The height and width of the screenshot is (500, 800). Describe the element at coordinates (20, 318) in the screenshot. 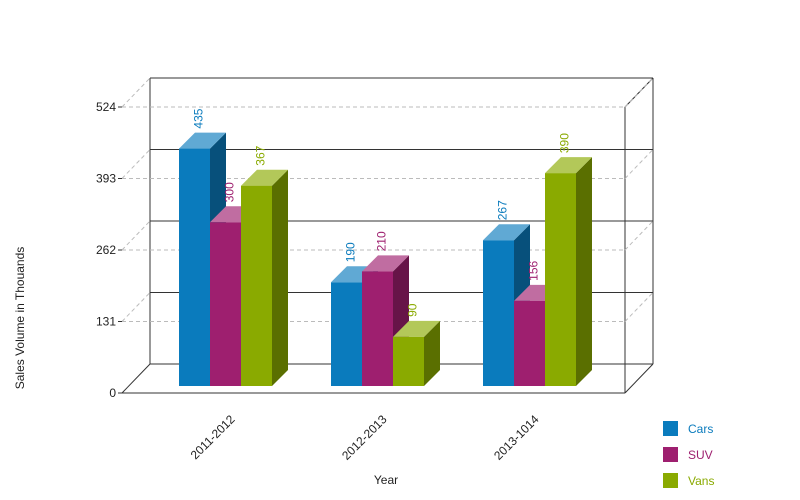

I see `y-axis-title: Sales Volume in Thouands` at that location.